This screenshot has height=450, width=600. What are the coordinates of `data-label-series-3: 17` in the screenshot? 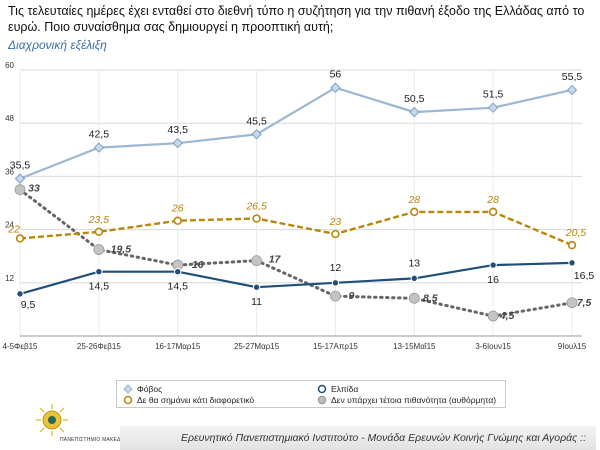 It's located at (275, 260).